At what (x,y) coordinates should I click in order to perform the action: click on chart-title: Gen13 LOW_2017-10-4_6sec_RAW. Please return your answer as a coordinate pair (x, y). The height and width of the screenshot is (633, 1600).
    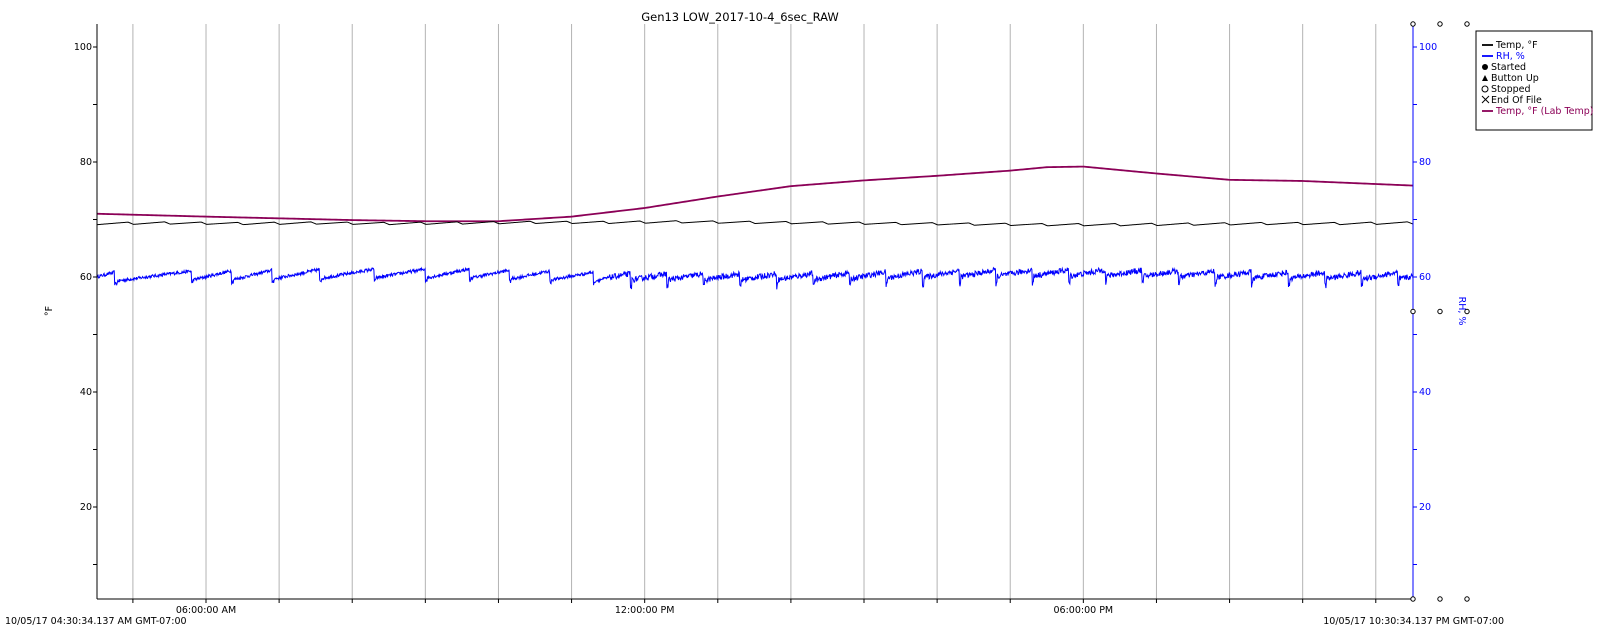
    Looking at the image, I should click on (740, 17).